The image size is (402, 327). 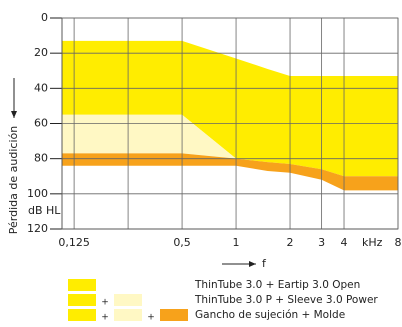 What do you see at coordinates (44, 210) in the screenshot?
I see `y-unit: dB HL` at bounding box center [44, 210].